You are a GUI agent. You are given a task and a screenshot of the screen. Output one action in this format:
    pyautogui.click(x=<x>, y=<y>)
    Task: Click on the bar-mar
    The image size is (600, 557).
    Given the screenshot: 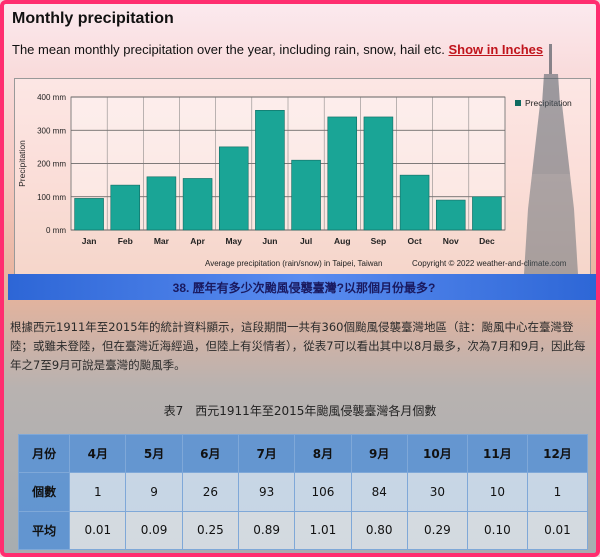 What is the action you would take?
    pyautogui.click(x=161, y=203)
    